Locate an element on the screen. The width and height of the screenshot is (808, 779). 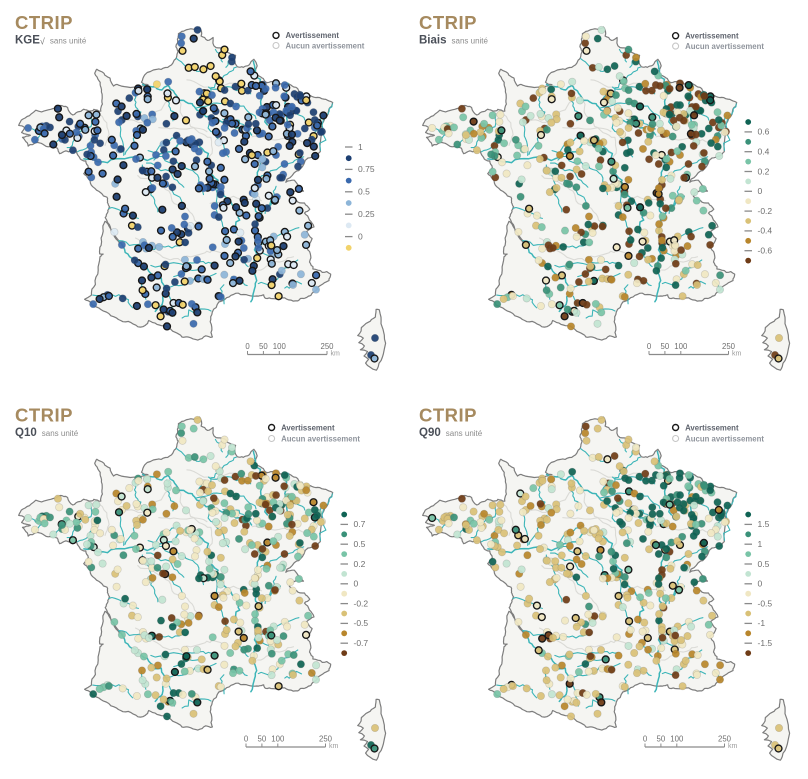
svg-text: -0.6 is located at coordinates (765, 251).